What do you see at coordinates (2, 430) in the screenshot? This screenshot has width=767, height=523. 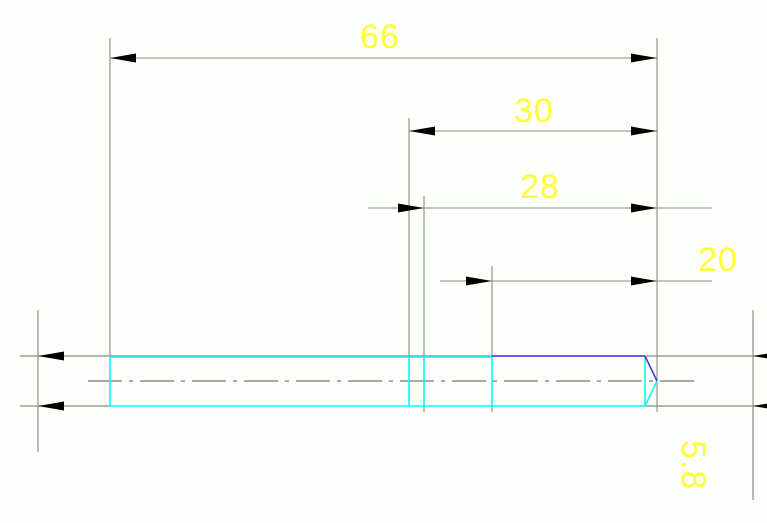 I see `dimension-label-6: 6` at bounding box center [2, 430].